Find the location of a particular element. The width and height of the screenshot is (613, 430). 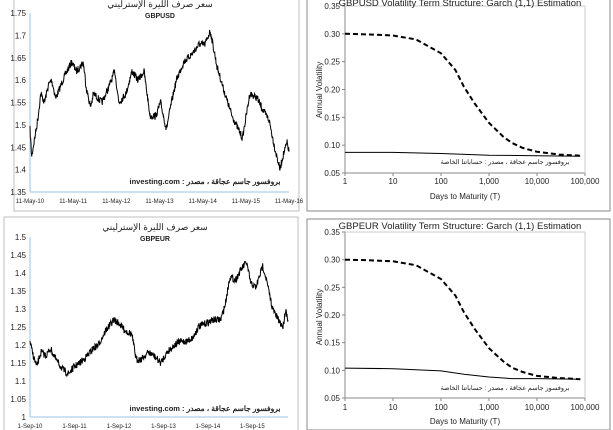

y-tick-label: 1.1 is located at coordinates (21, 381).